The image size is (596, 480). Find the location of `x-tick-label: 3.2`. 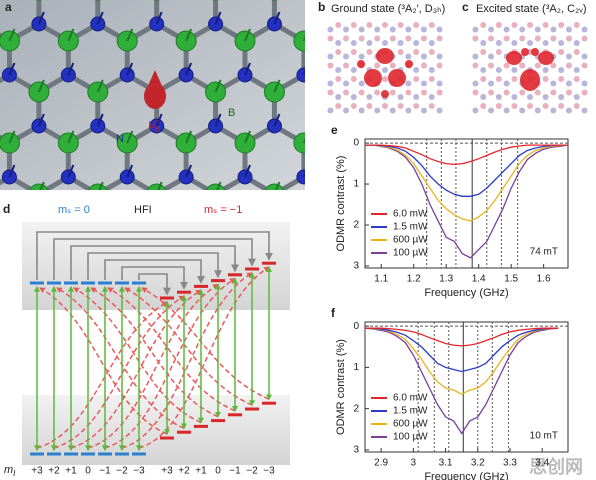

x-tick-label: 3.2 is located at coordinates (478, 463).